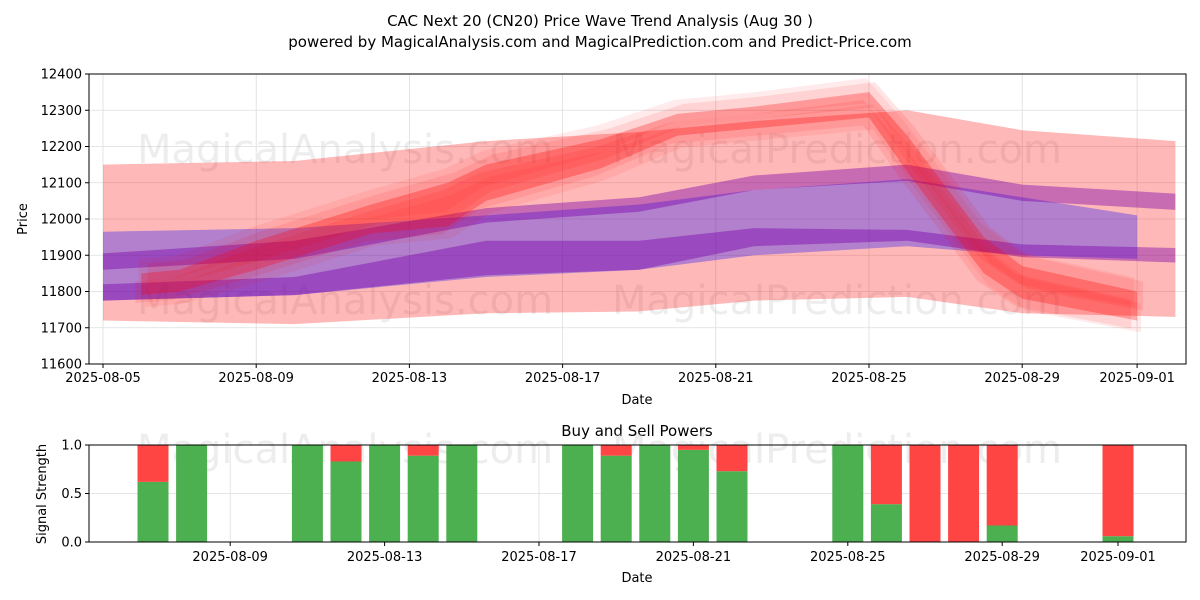 The width and height of the screenshot is (1200, 600). Describe the element at coordinates (539, 557) in the screenshot. I see `power-x-tick-label: 2025-08-17` at that location.